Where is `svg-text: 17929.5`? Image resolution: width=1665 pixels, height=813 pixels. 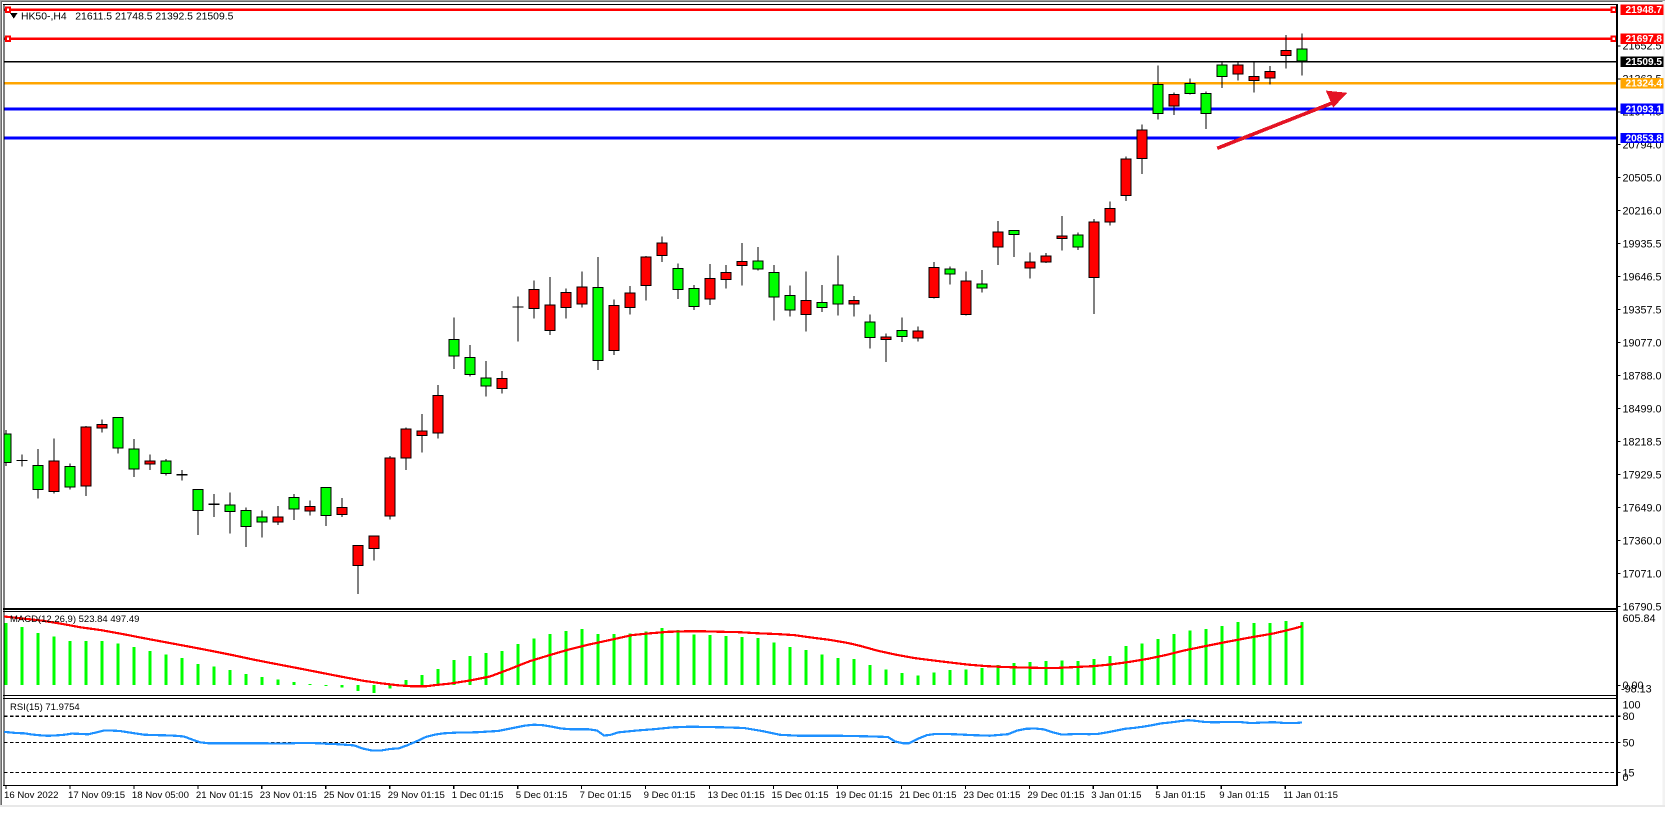 svg-text: 17929.5 is located at coordinates (1642, 475).